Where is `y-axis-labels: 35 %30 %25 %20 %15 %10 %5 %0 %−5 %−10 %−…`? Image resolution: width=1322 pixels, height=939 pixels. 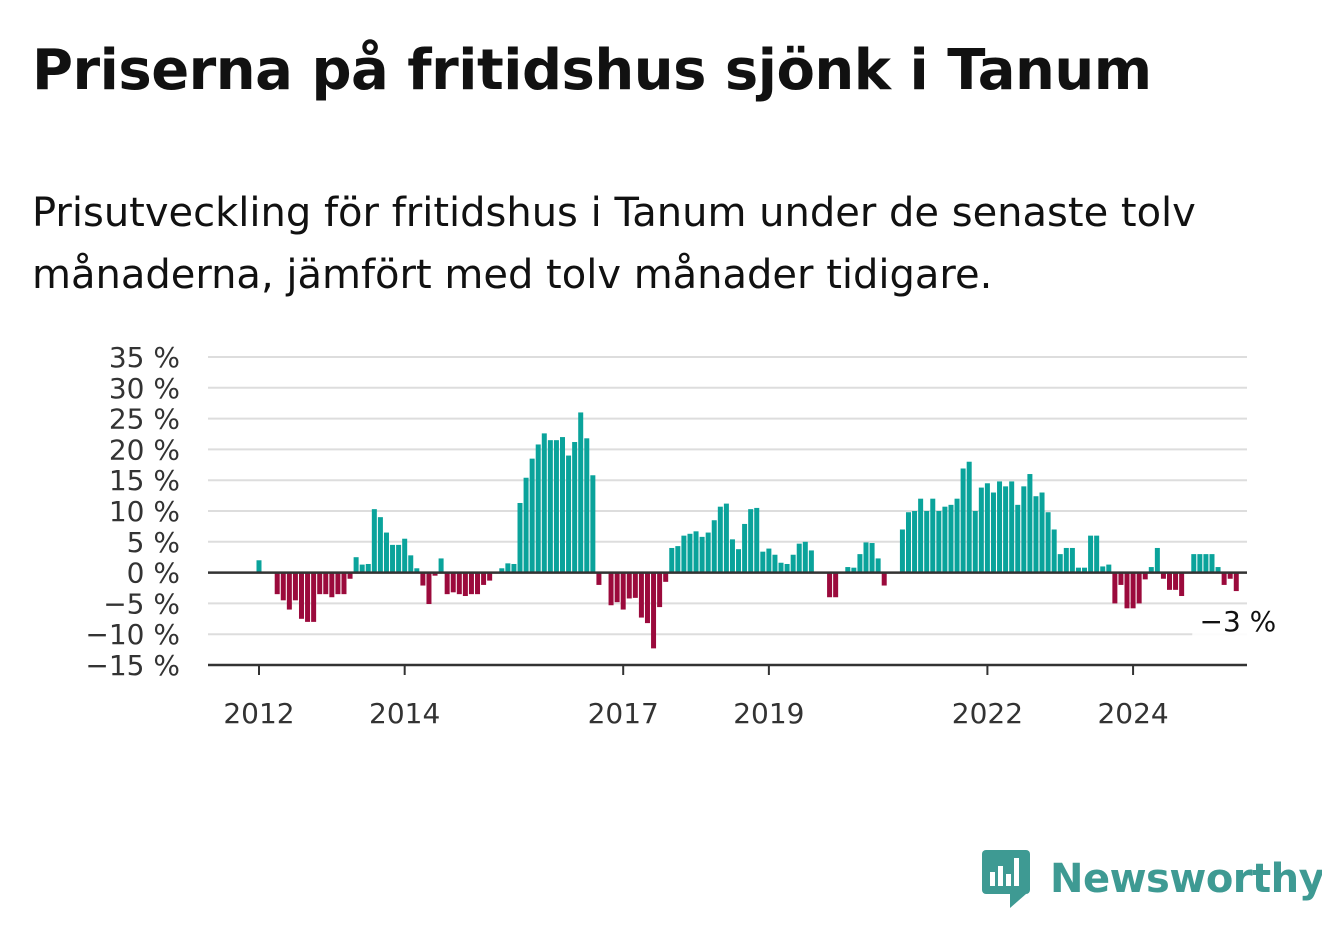
y-axis-labels: 35 %30 %25 %20 %15 %10 %5 %0 %−5 %−10 %−… is located at coordinates (132, 511).